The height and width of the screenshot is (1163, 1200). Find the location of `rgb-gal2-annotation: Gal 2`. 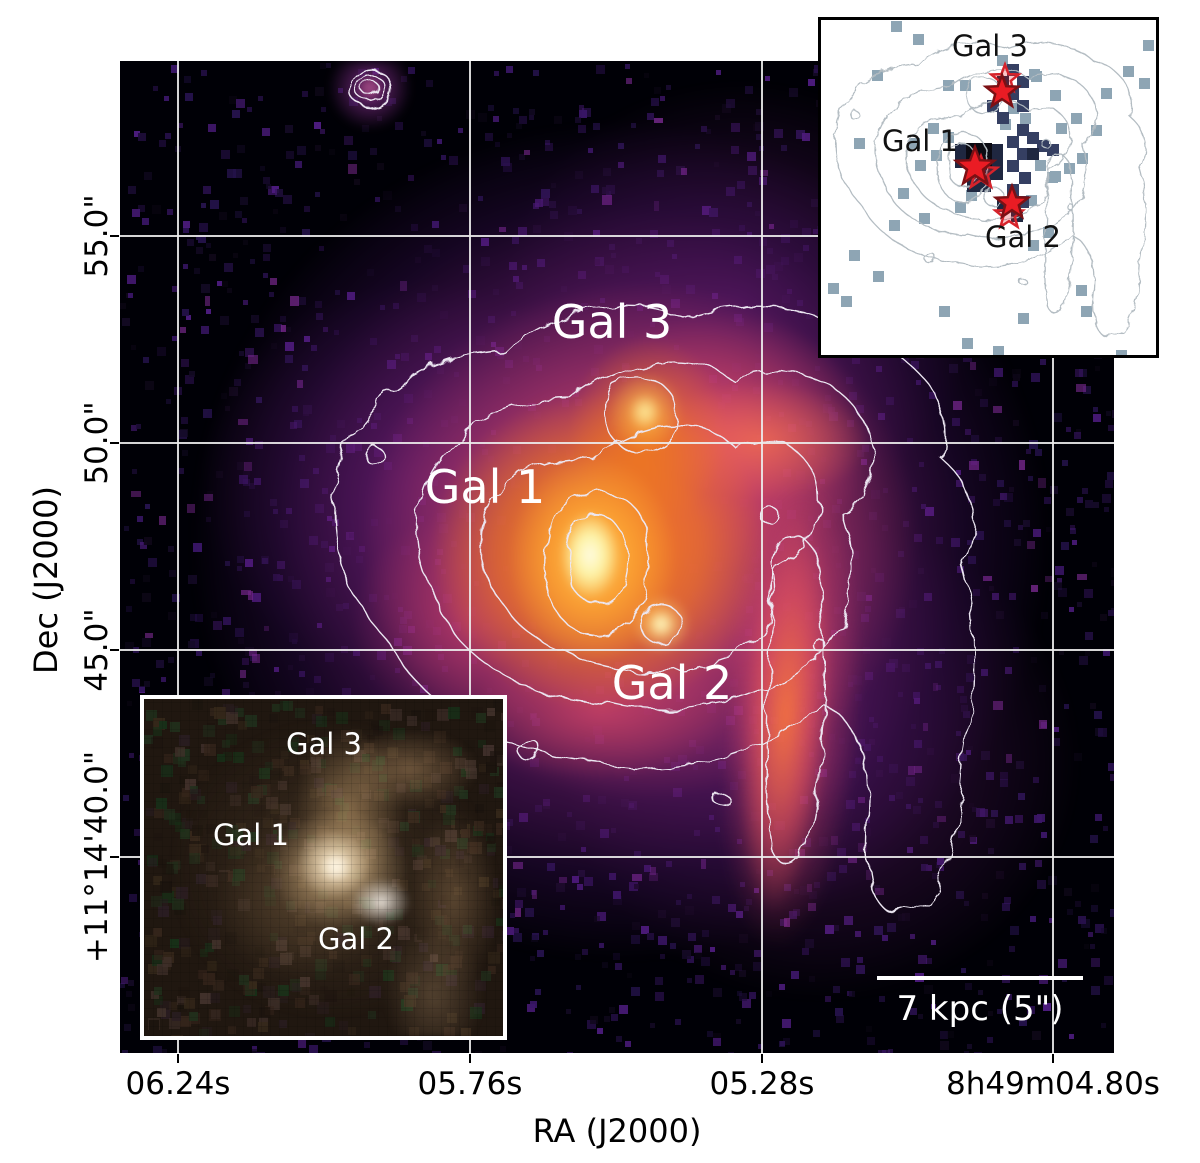

rgb-gal2-annotation: Gal 2 is located at coordinates (356, 939).